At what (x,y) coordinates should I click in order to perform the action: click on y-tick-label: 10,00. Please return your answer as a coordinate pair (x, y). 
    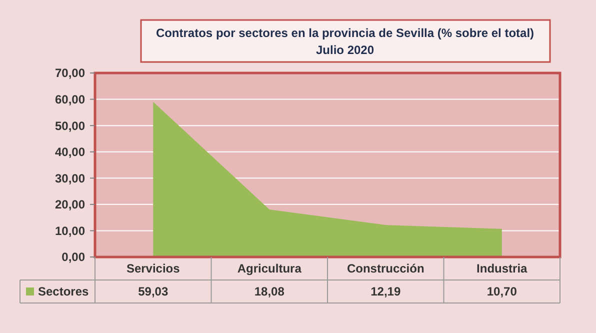
    Looking at the image, I should click on (70, 231).